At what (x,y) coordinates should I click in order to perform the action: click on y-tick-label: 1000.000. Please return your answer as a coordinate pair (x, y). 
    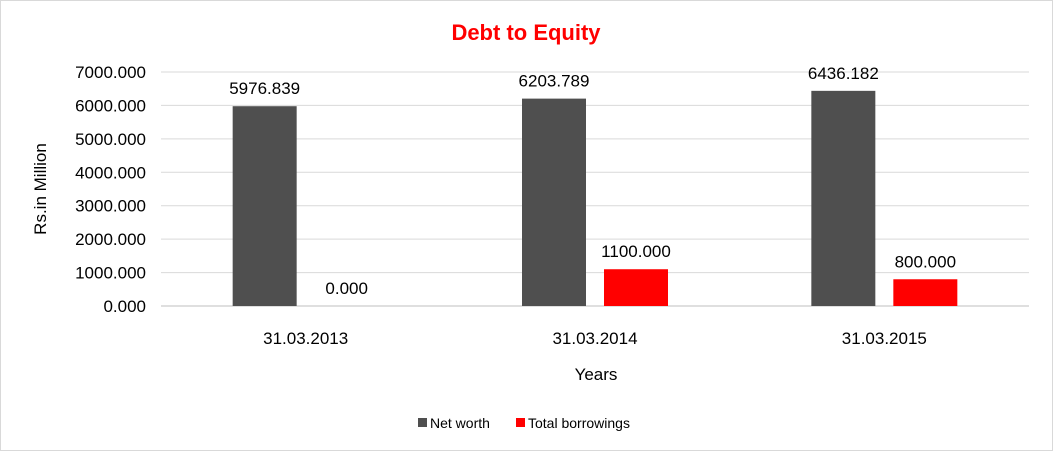
    Looking at the image, I should click on (110, 273).